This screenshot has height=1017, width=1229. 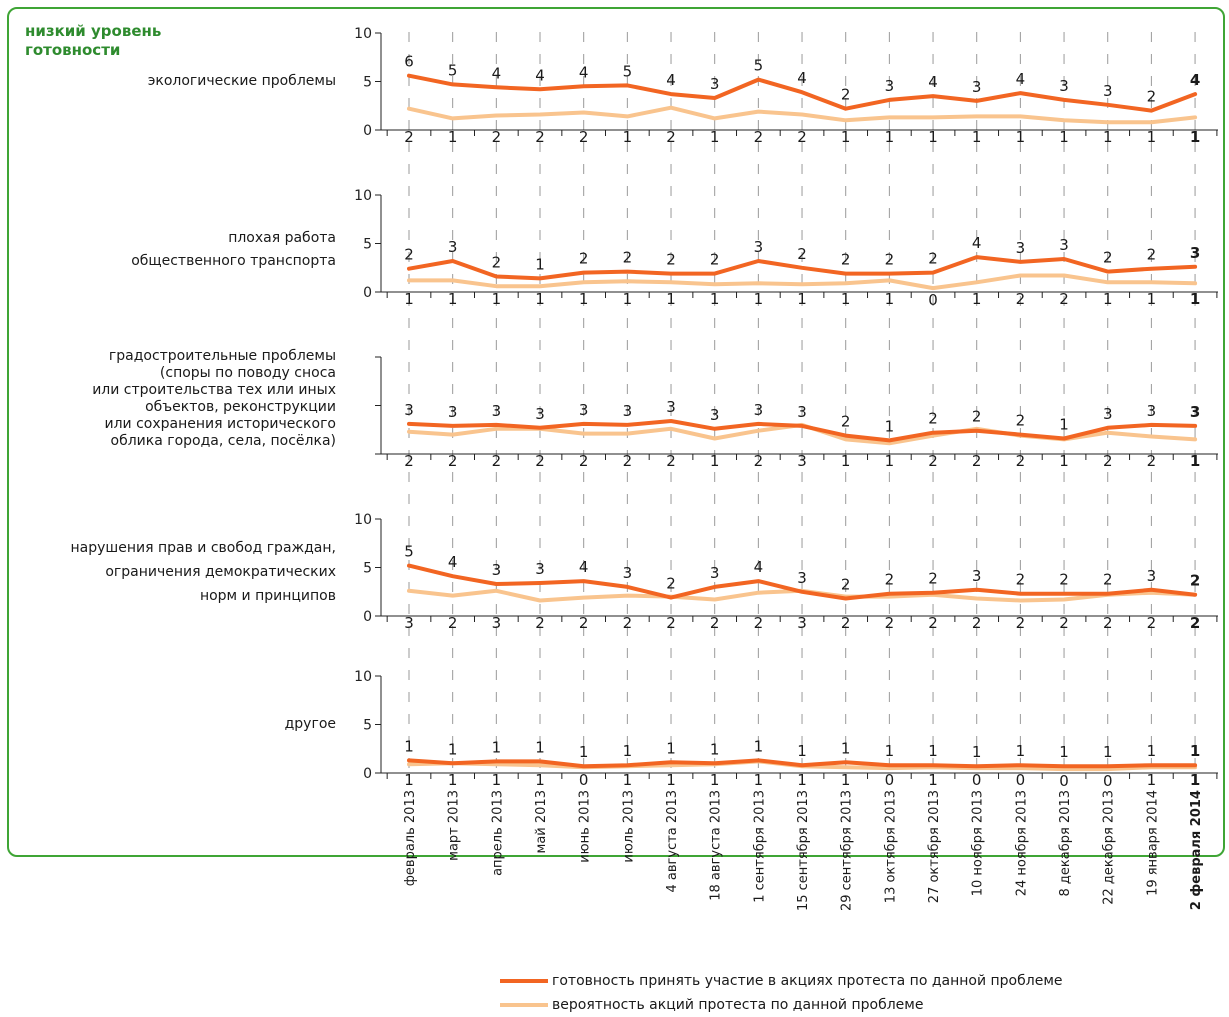 What do you see at coordinates (453, 70) in the screenshot?
I see `data-label-panel-0-series-0: 5` at bounding box center [453, 70].